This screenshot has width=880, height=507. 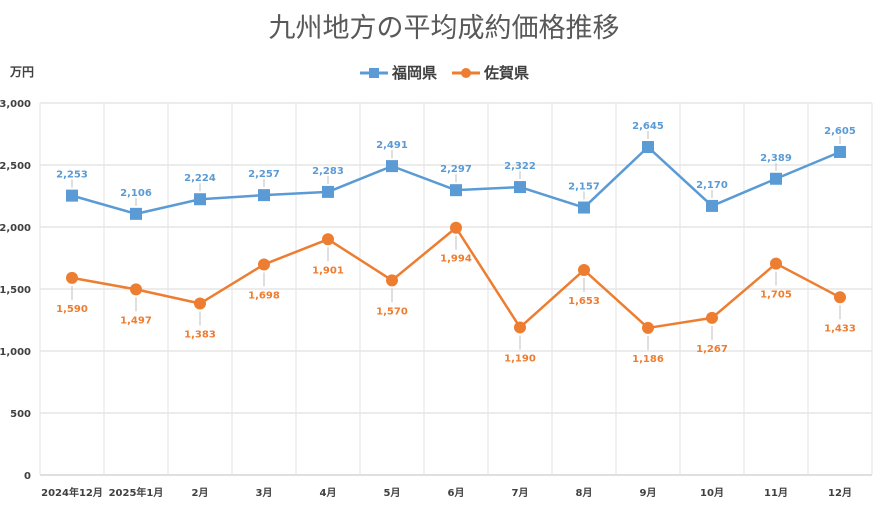 What do you see at coordinates (446, 492) in the screenshot?
I see `x-axis-ticks: 2024年12月 2025年1月 2月 3月 4月 5月 6月 7月 8月 9月 10月 11月 12月` at bounding box center [446, 492].